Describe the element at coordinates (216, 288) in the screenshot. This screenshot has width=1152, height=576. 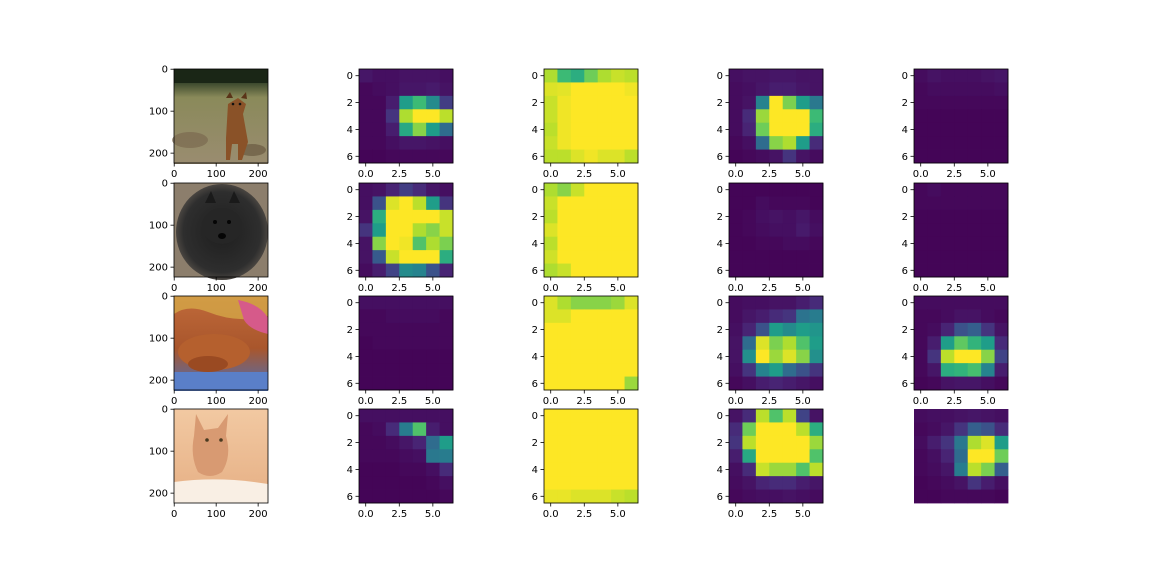
I see `photo-xtick-label: 100` at that location.